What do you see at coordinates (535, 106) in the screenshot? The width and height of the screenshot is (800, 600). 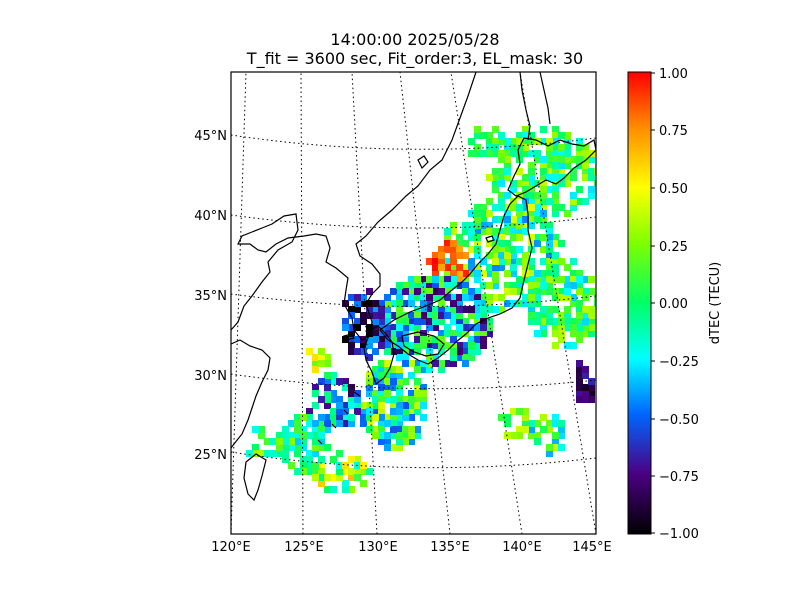 I see `coast-sakhalin` at bounding box center [535, 106].